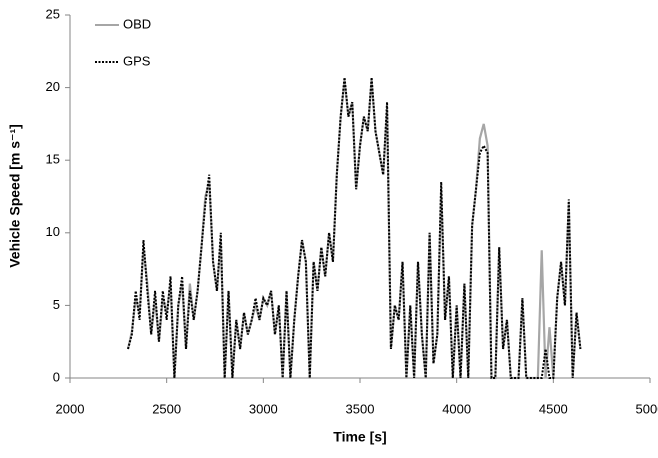 Image resolution: width=658 pixels, height=458 pixels. Describe the element at coordinates (359, 437) in the screenshot. I see `x-axis-title: Time [s]` at that location.